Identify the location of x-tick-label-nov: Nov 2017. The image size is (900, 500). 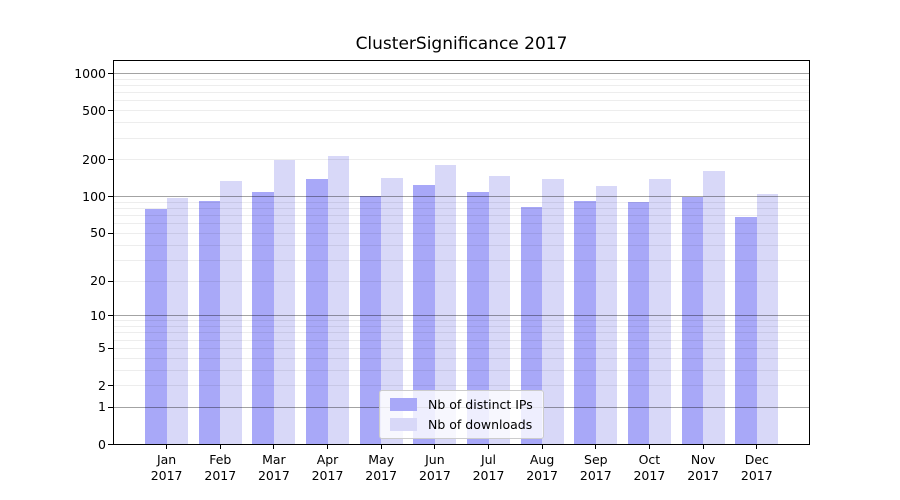
(703, 467).